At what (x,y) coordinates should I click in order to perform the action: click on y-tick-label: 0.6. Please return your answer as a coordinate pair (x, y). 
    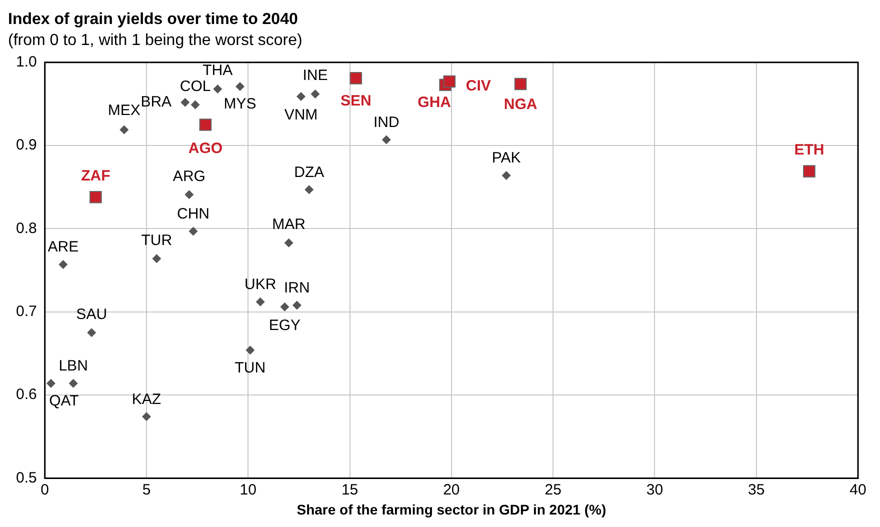
    Looking at the image, I should click on (26, 395).